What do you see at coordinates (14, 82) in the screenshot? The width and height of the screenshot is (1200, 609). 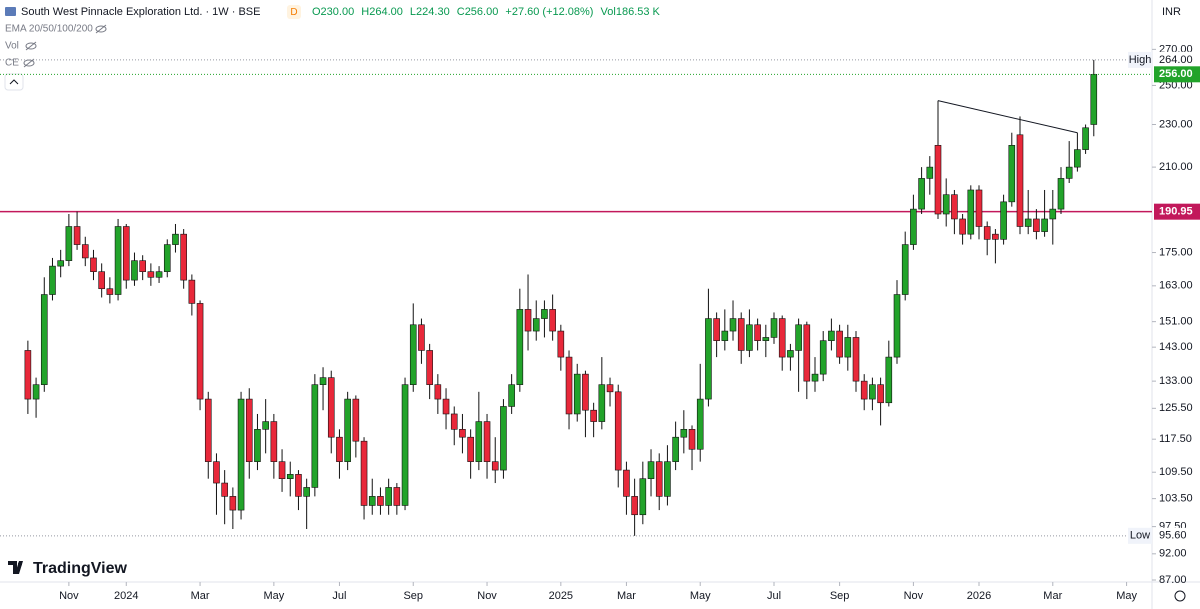 I see `collapse-button` at bounding box center [14, 82].